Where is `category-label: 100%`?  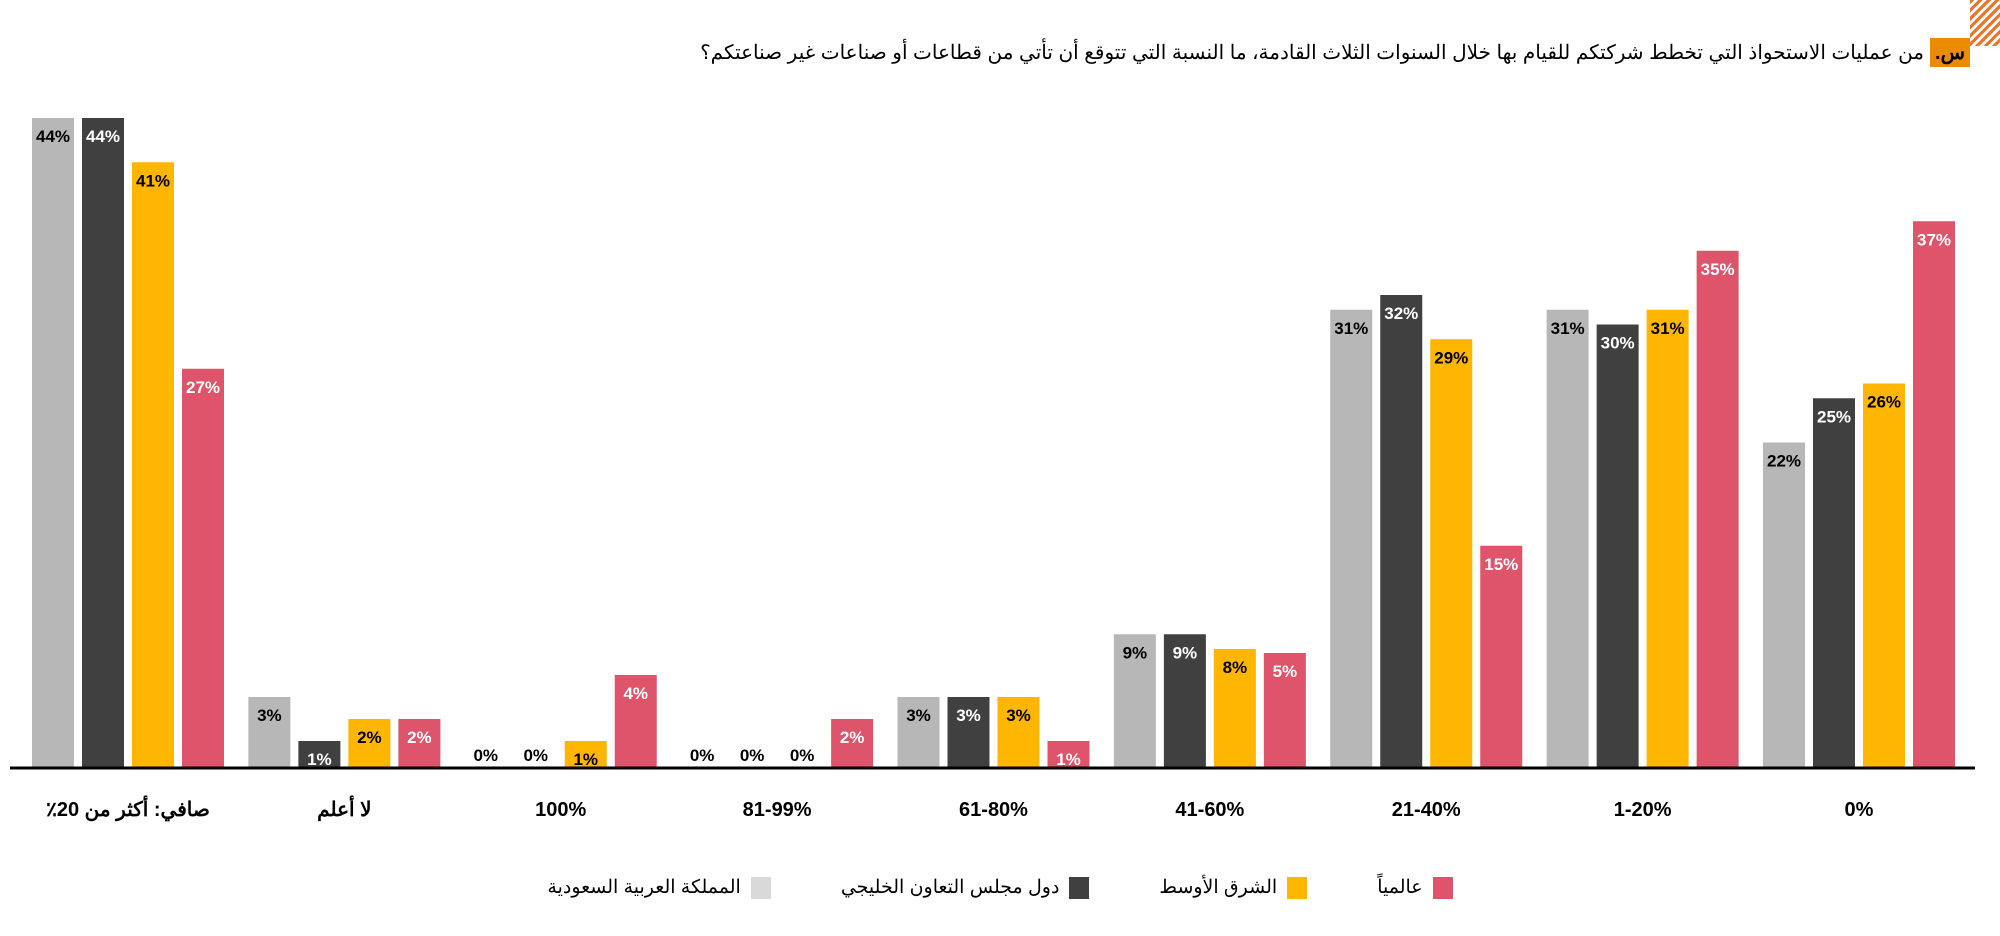 category-label: 100% is located at coordinates (560, 810).